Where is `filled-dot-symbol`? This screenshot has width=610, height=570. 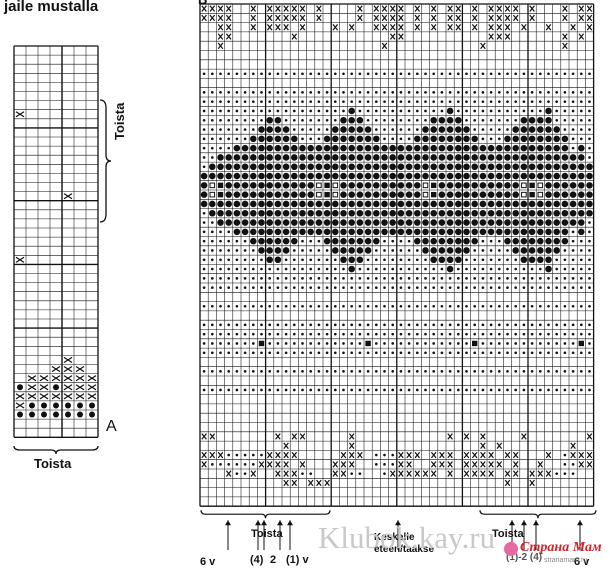
filled-dot-symbol is located at coordinates (92, 405).